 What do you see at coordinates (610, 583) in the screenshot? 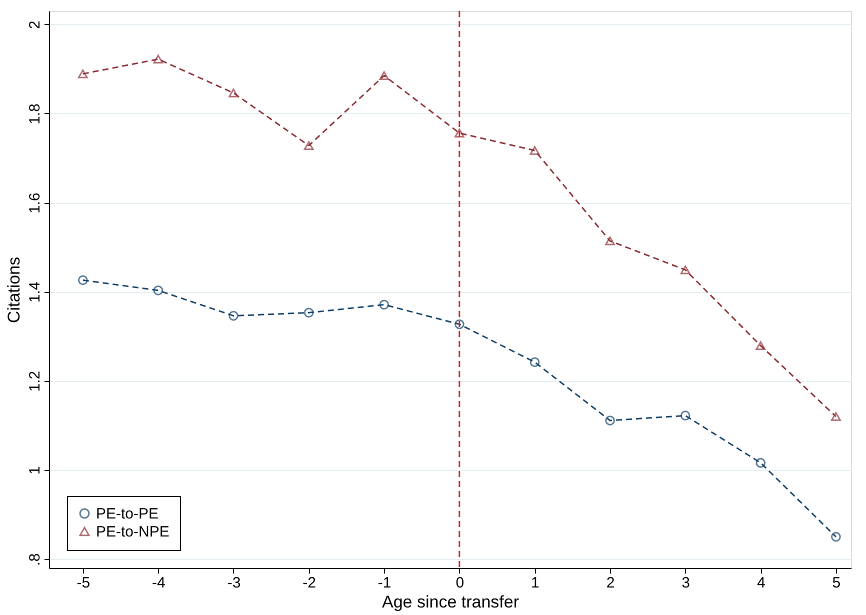
I see `x-tick-label: 2` at bounding box center [610, 583].